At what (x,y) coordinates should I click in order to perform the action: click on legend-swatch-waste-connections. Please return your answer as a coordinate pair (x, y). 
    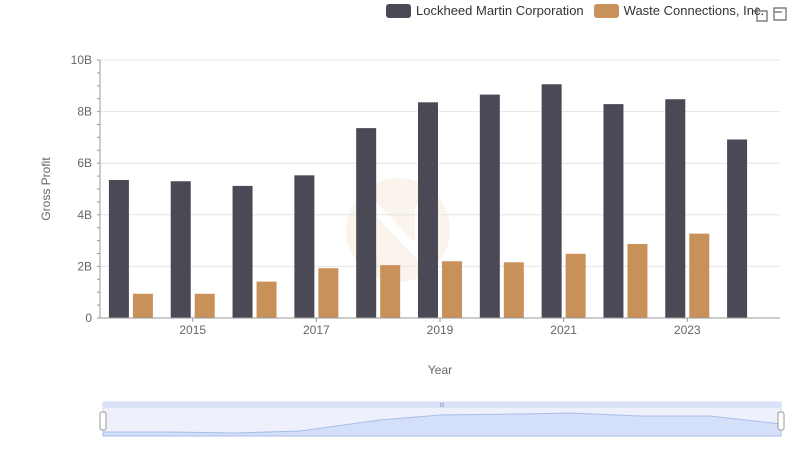
    Looking at the image, I should click on (606, 10).